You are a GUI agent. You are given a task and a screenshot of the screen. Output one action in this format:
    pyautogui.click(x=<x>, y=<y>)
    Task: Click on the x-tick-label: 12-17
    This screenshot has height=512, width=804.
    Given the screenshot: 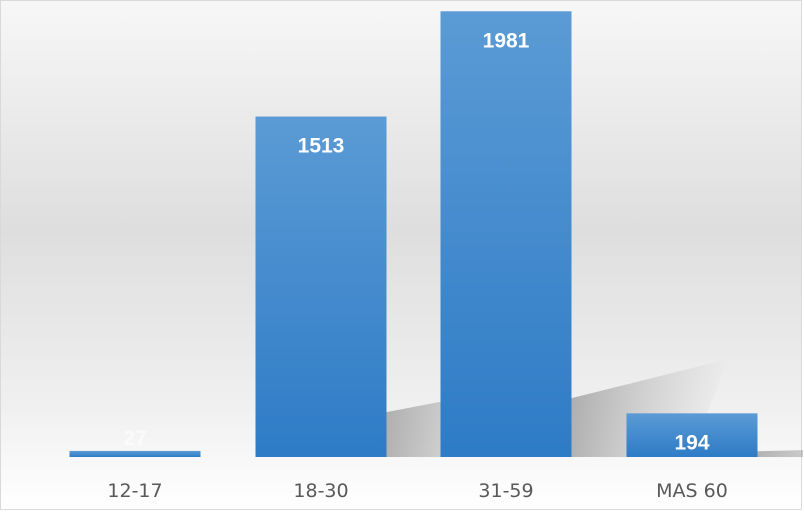 What is the action you would take?
    pyautogui.click(x=134, y=491)
    